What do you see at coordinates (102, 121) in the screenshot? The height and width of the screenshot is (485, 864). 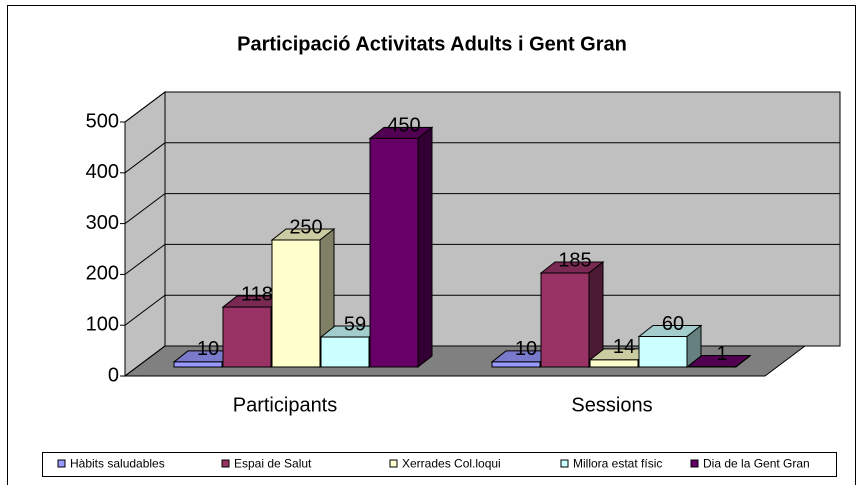 I see `y-tick-label: 500` at bounding box center [102, 121].